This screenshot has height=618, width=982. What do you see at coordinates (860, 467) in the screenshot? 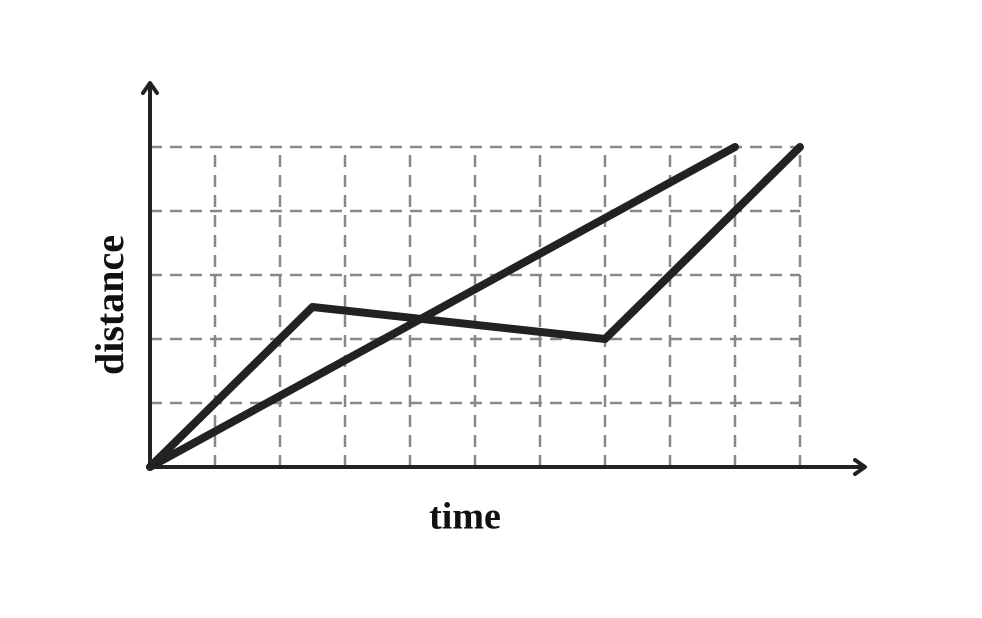
I see `x-axis-arrow` at bounding box center [860, 467].